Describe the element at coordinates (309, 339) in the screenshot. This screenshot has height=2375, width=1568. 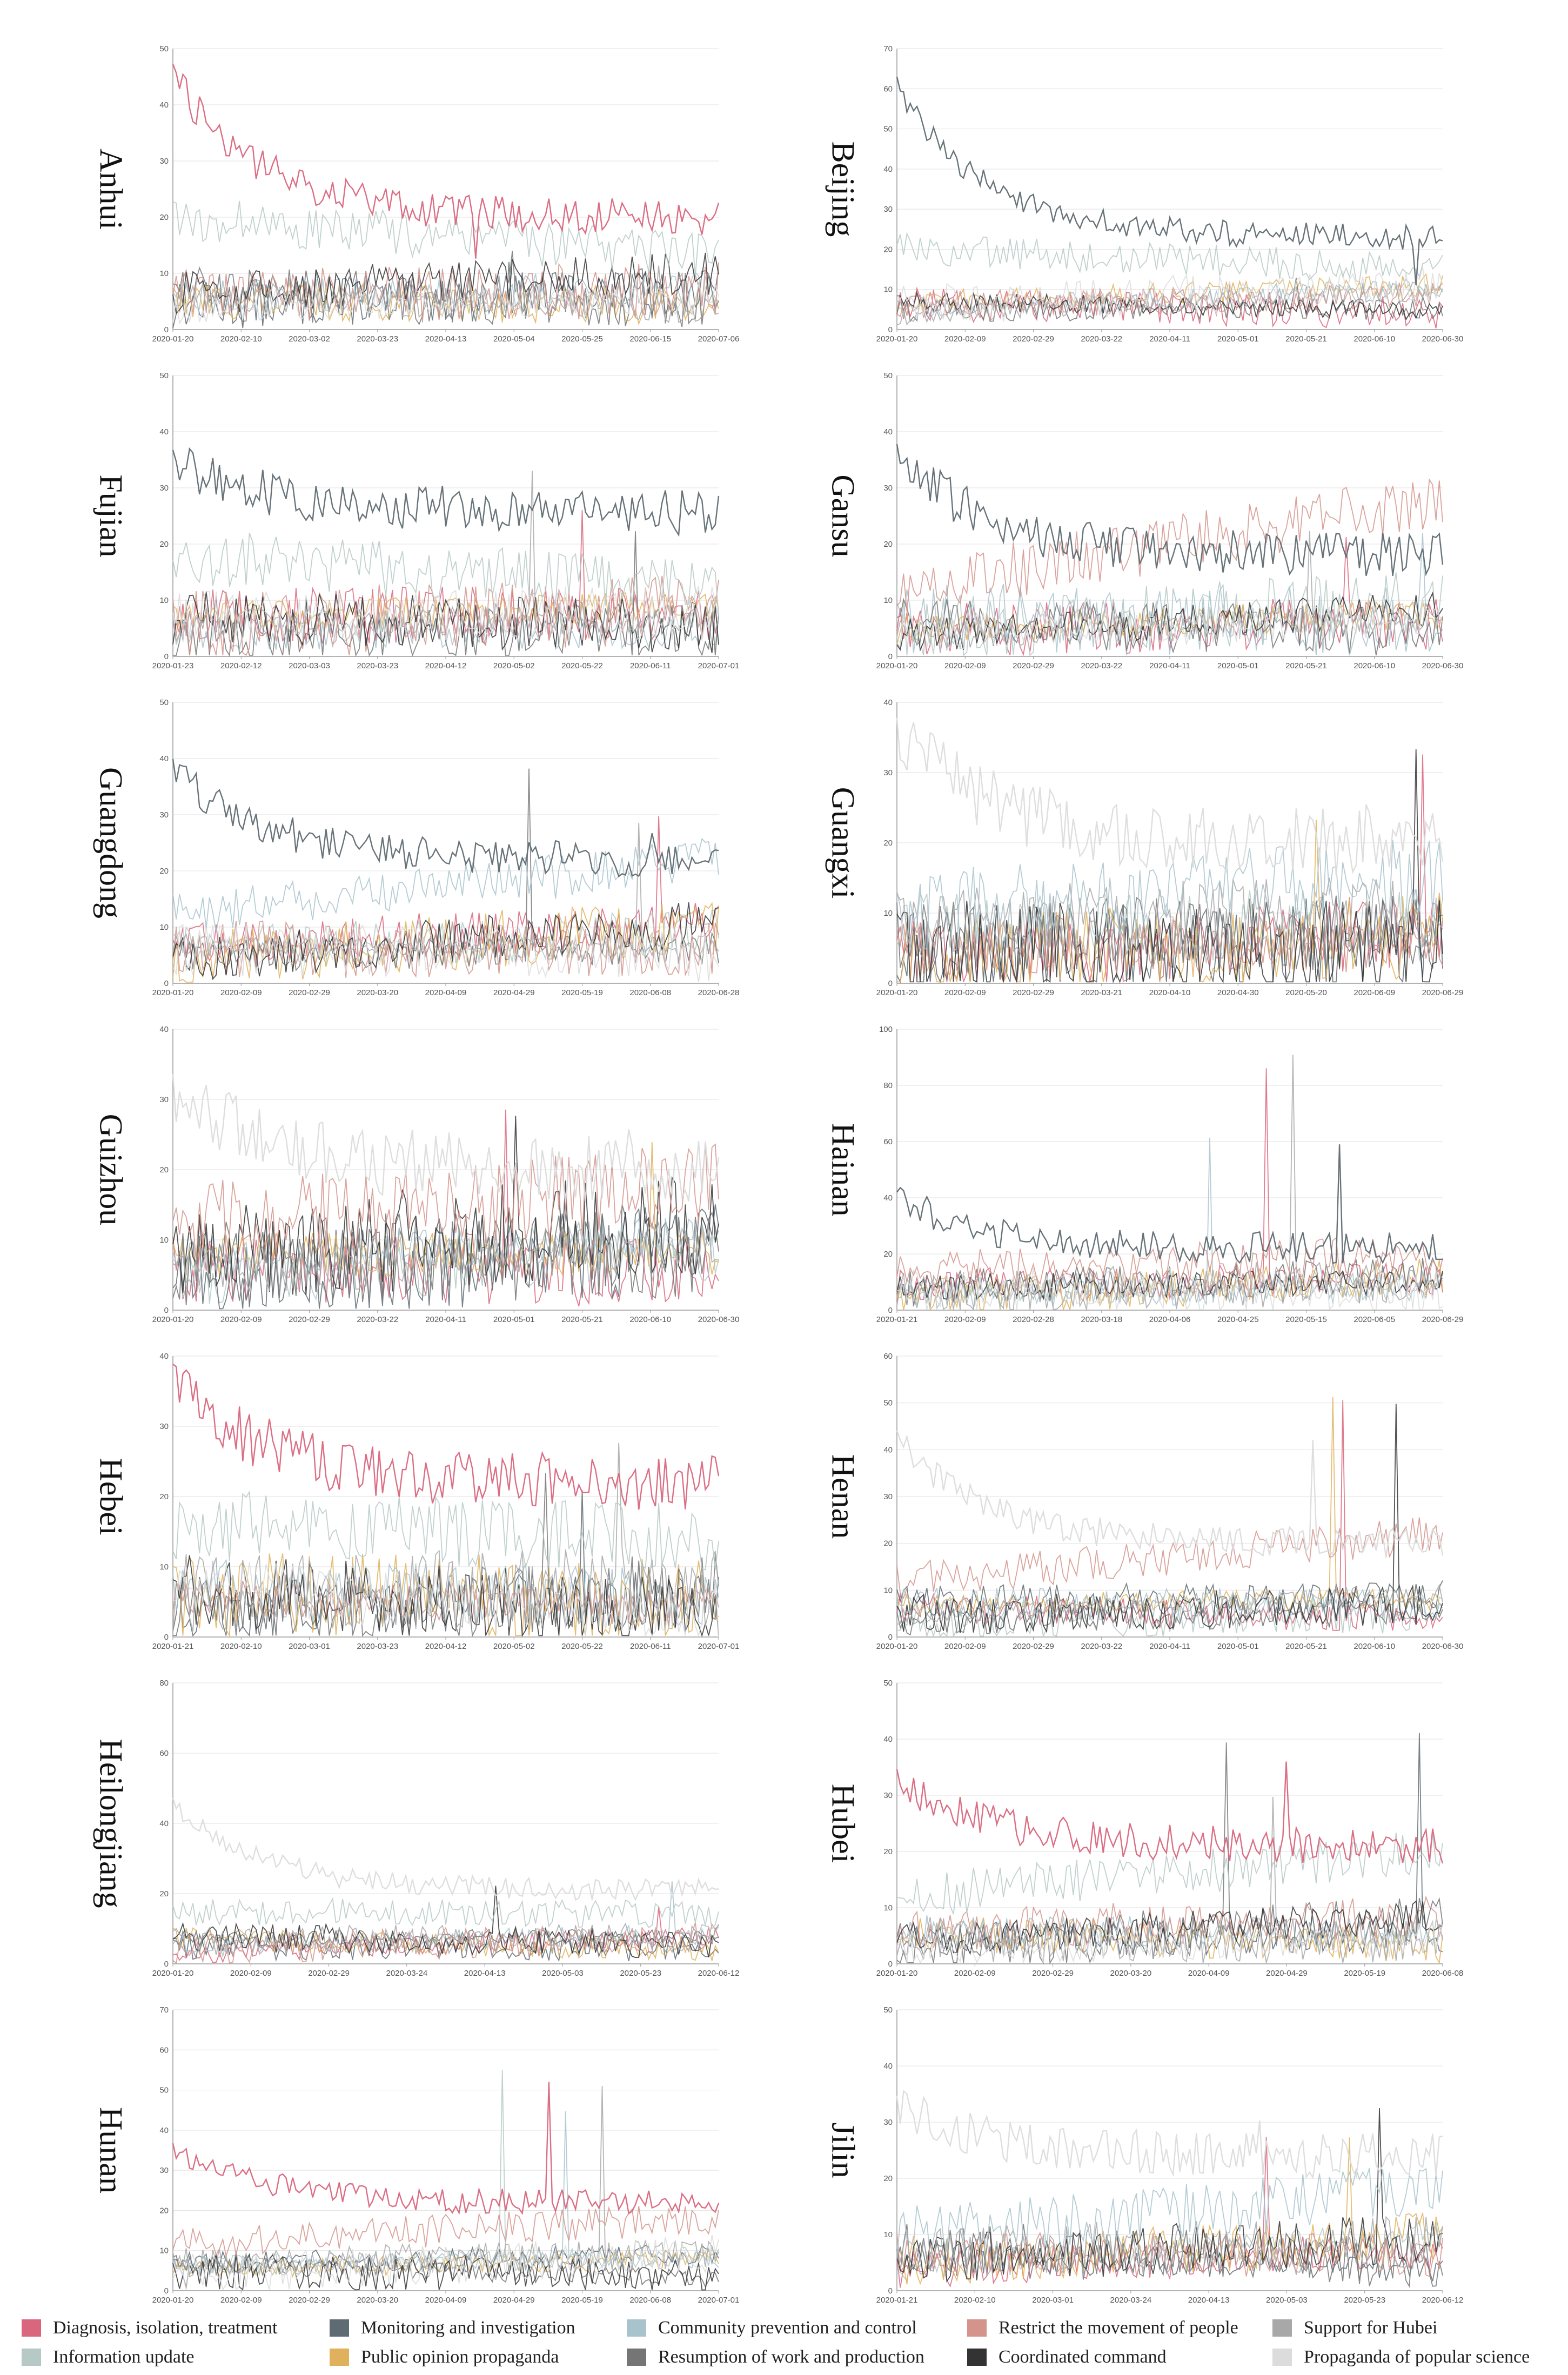
I see `x-tick-label: 2020-03-02` at that location.